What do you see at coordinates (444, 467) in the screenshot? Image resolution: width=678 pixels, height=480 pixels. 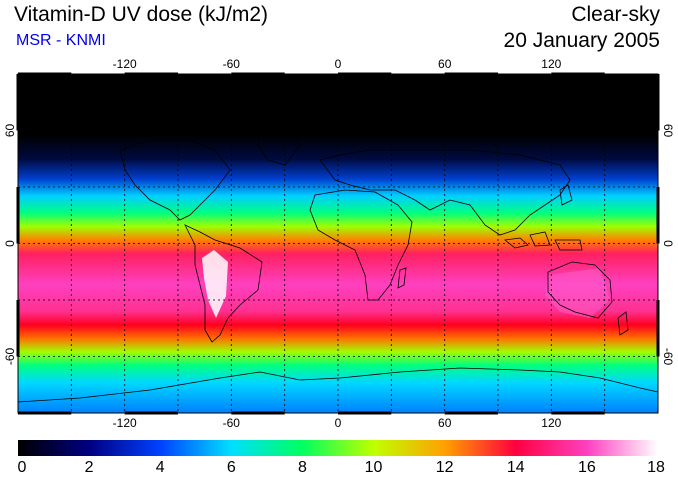 I see `colorbar-tick-label: 12` at bounding box center [444, 467].